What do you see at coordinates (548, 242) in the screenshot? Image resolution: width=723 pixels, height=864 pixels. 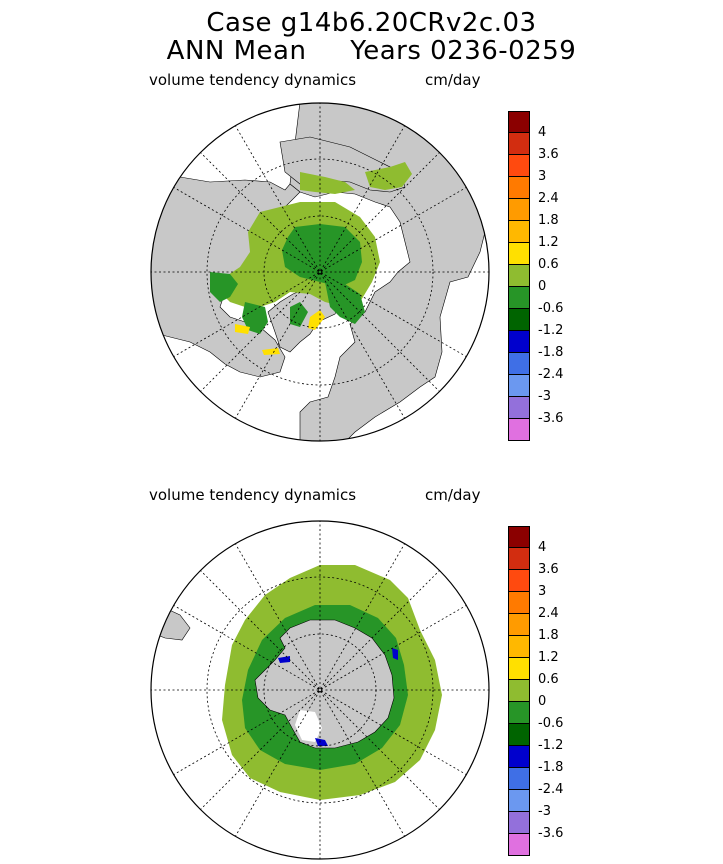 I see `colorbar-north-tick-label: 1.2` at bounding box center [548, 242].